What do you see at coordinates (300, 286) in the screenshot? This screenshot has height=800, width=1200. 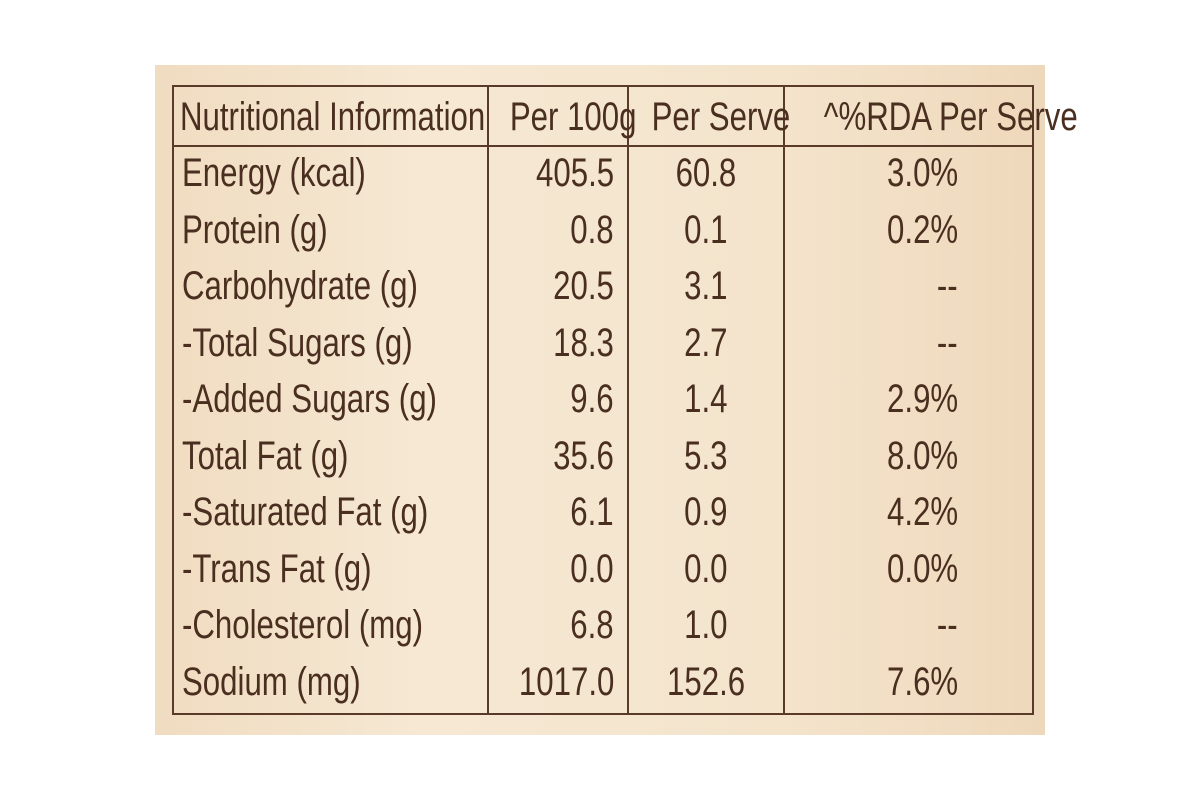 I see `nutrient-cell-text: Carbohydrate (g)` at bounding box center [300, 286].